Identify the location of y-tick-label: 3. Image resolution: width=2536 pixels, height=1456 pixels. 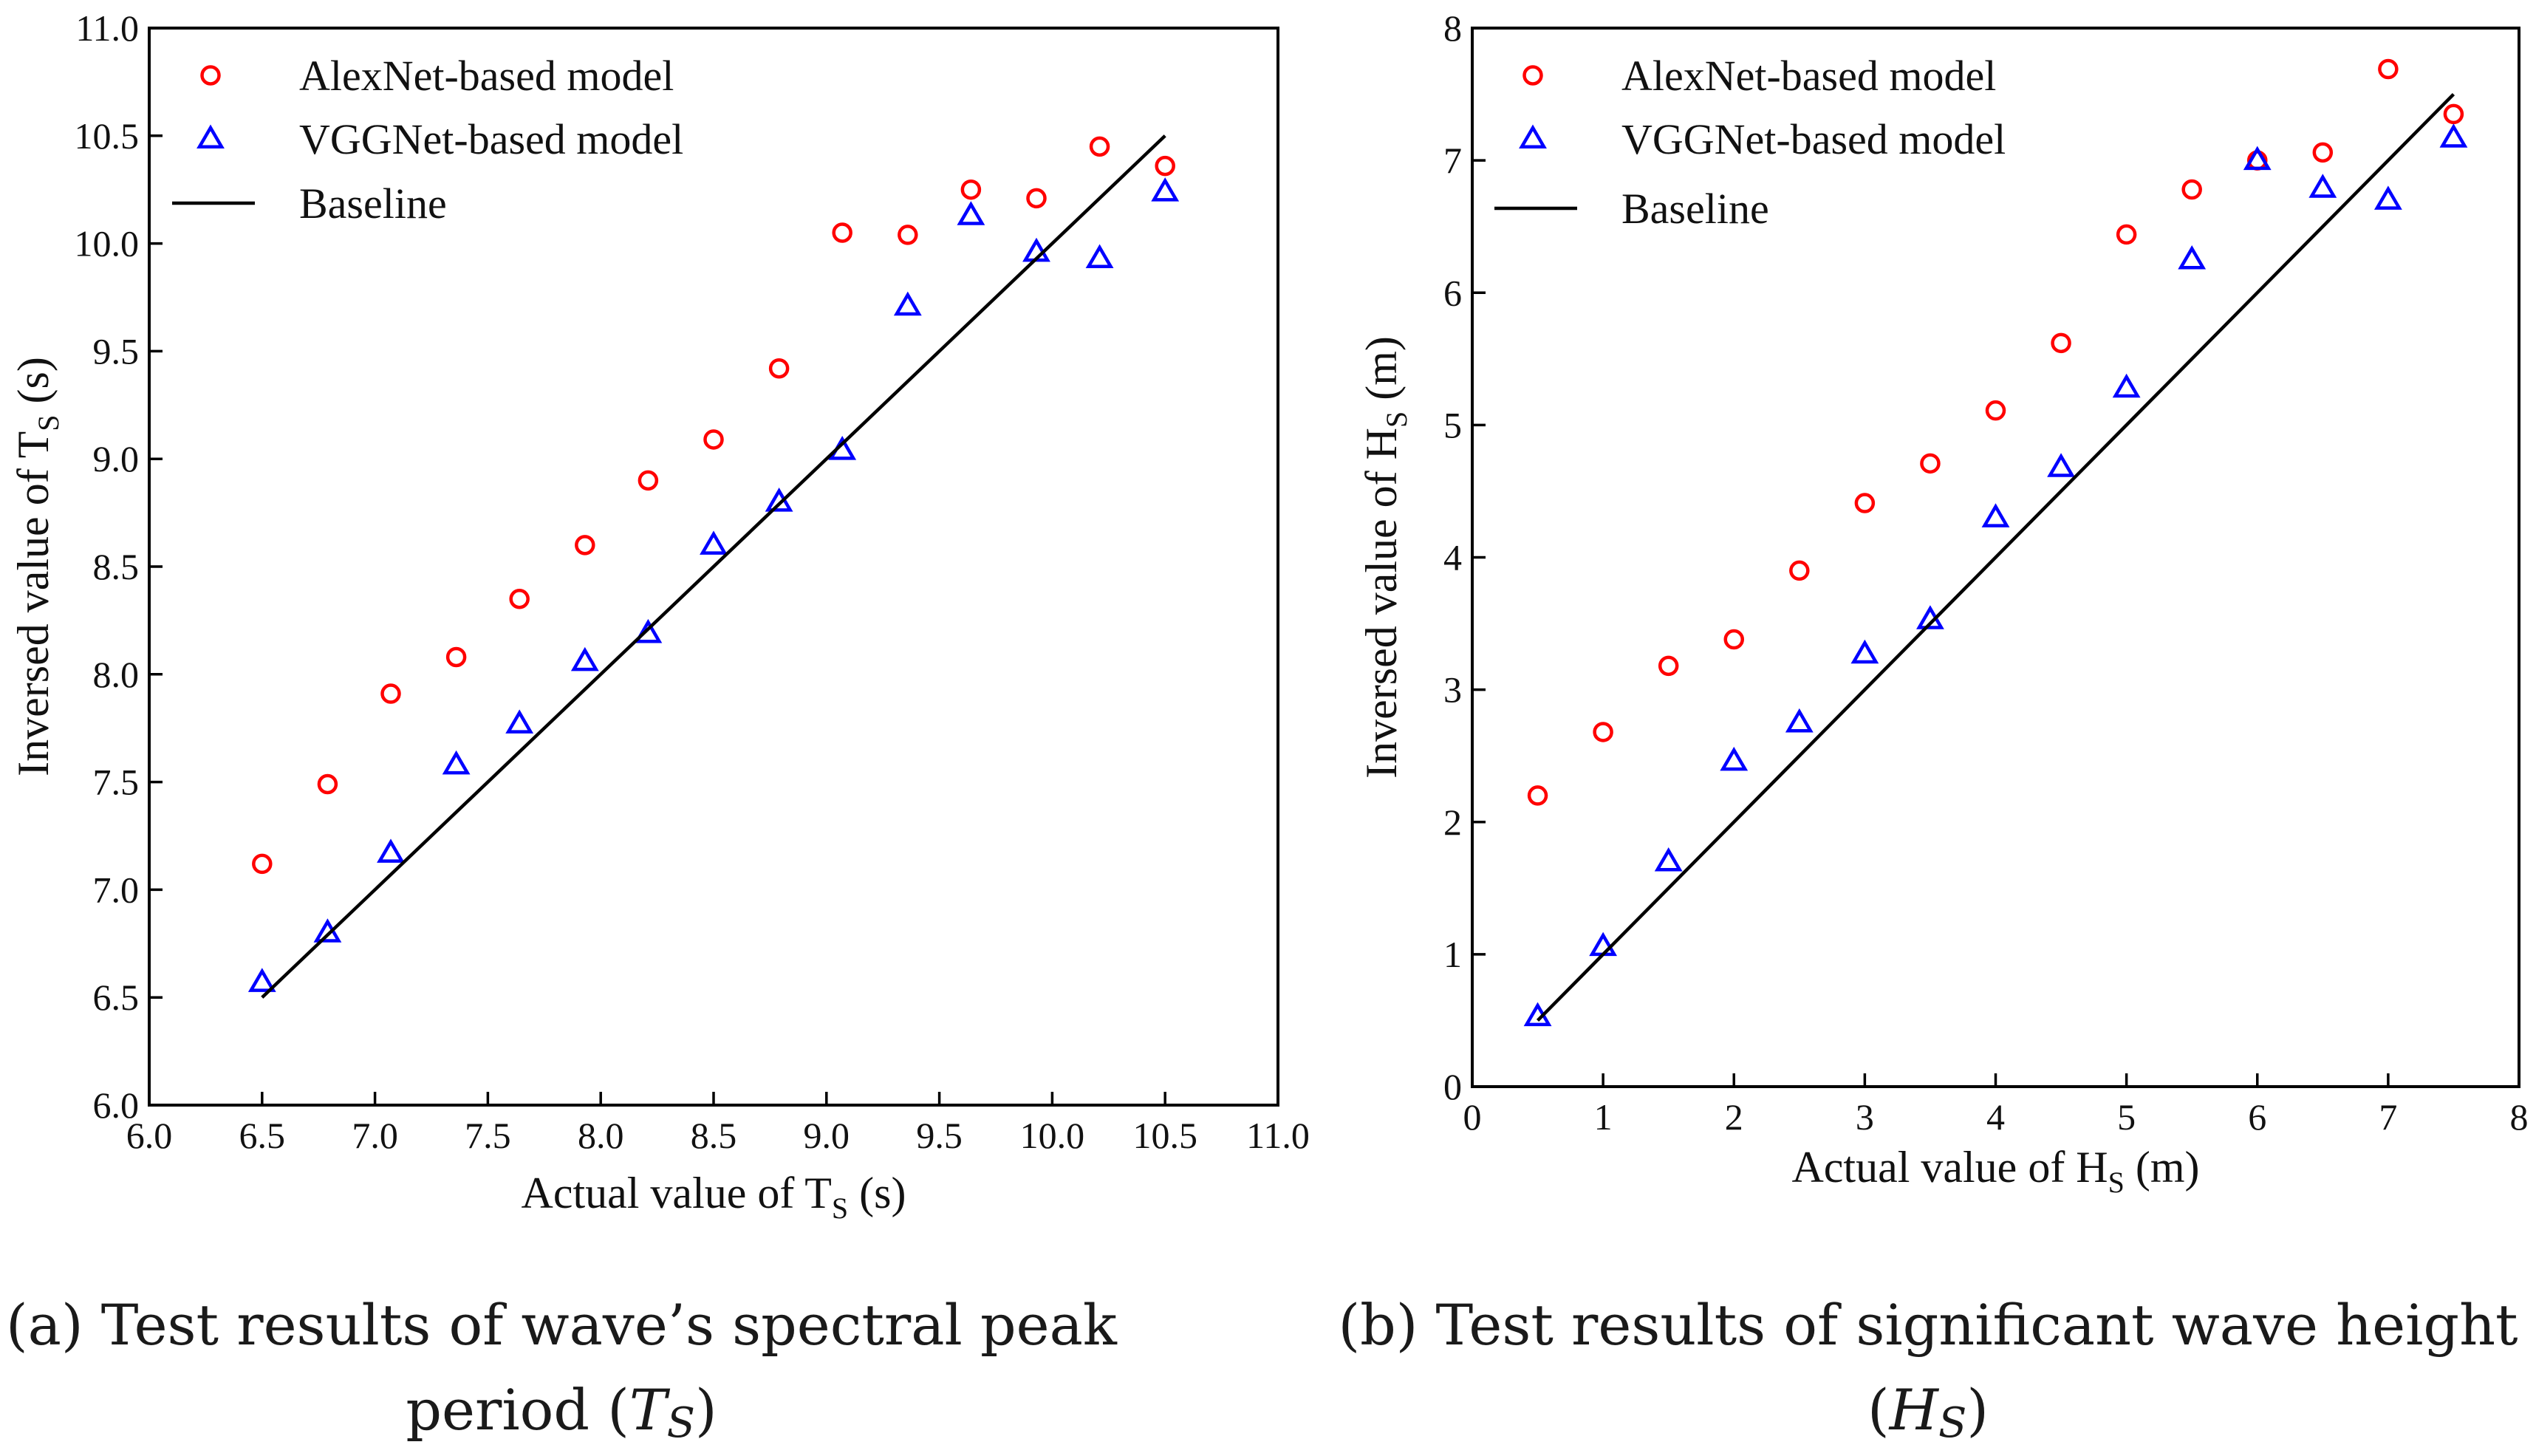
(1452, 690).